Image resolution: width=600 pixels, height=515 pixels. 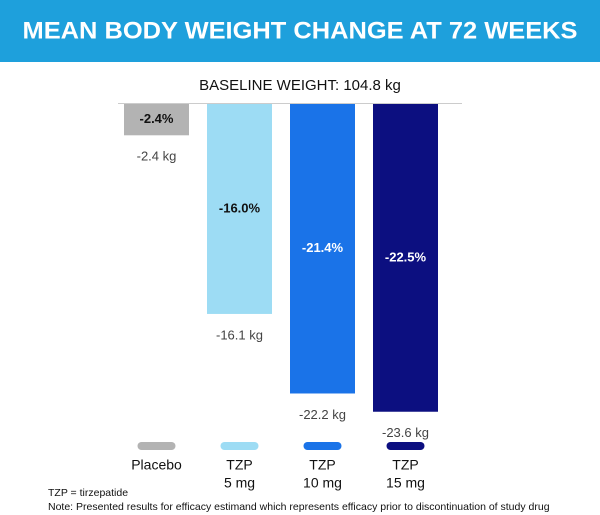 I want to click on legend-label: 5 mg, so click(x=239, y=483).